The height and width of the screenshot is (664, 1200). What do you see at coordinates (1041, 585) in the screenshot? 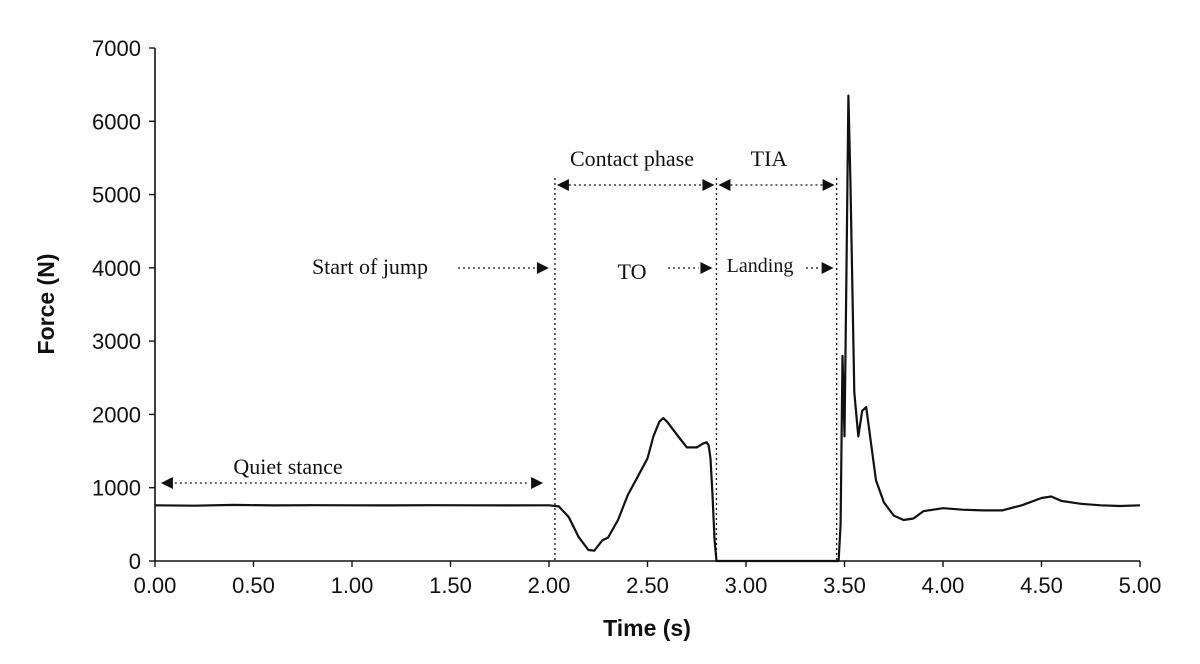
I see `x-tick-label: 4.50` at bounding box center [1041, 585].